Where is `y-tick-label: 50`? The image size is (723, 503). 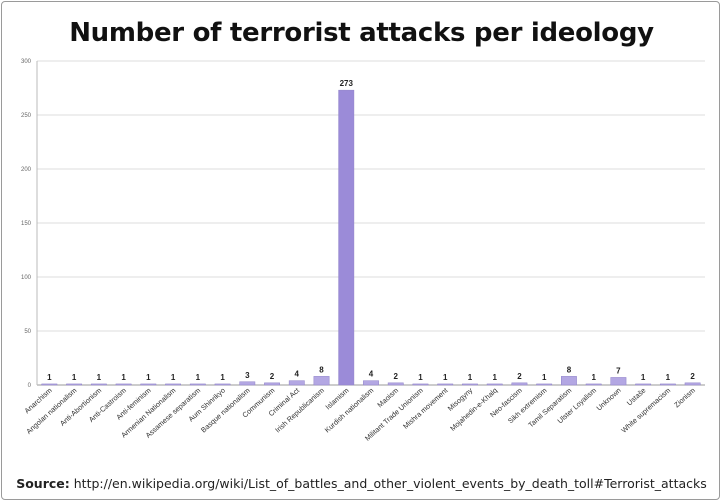 y-tick-label: 50 is located at coordinates (27, 332).